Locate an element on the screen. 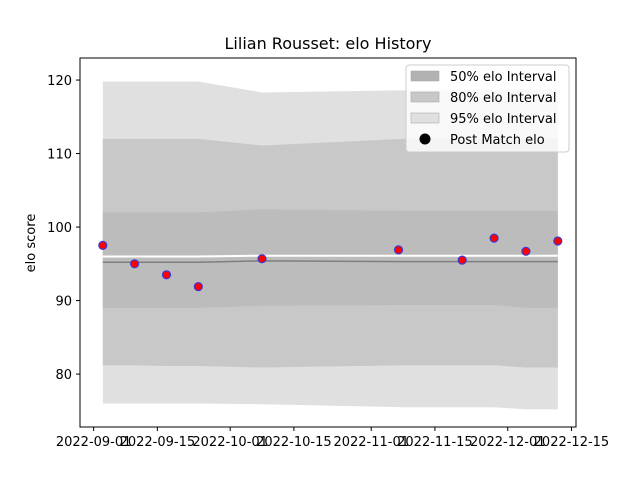  x-tick-label: 2022-11-01 is located at coordinates (371, 442).